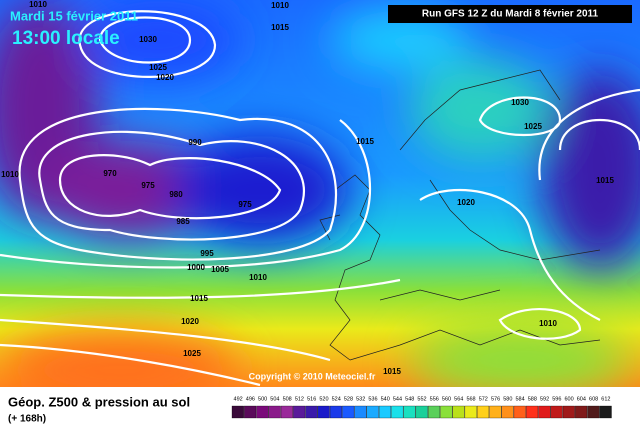 This screenshot has width=640, height=432. What do you see at coordinates (299, 399) in the screenshot?
I see `scale-label: 512` at bounding box center [299, 399].